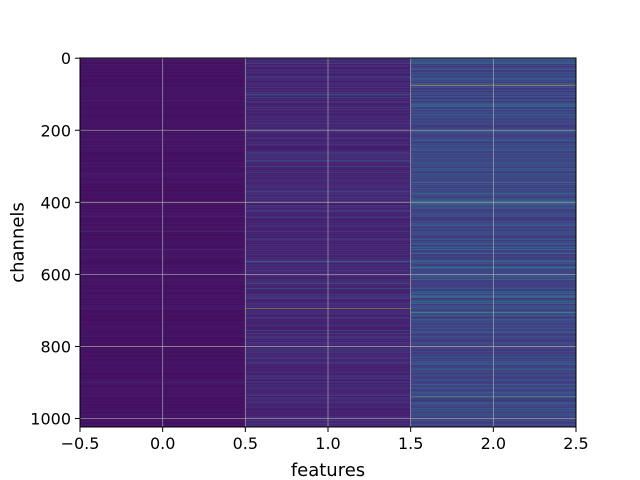  I want to click on y-tick-label: 600, so click(55, 274).